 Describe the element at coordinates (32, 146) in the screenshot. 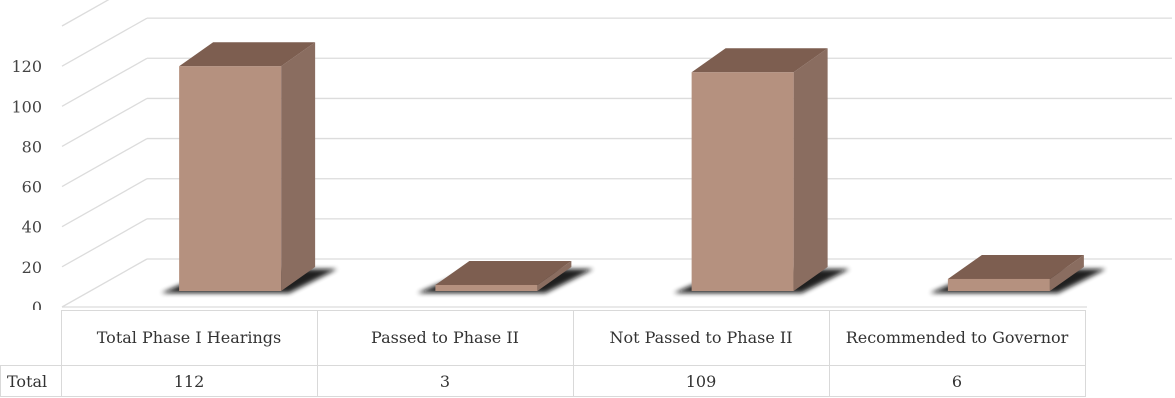

I see `y-tick-label: 80` at that location.